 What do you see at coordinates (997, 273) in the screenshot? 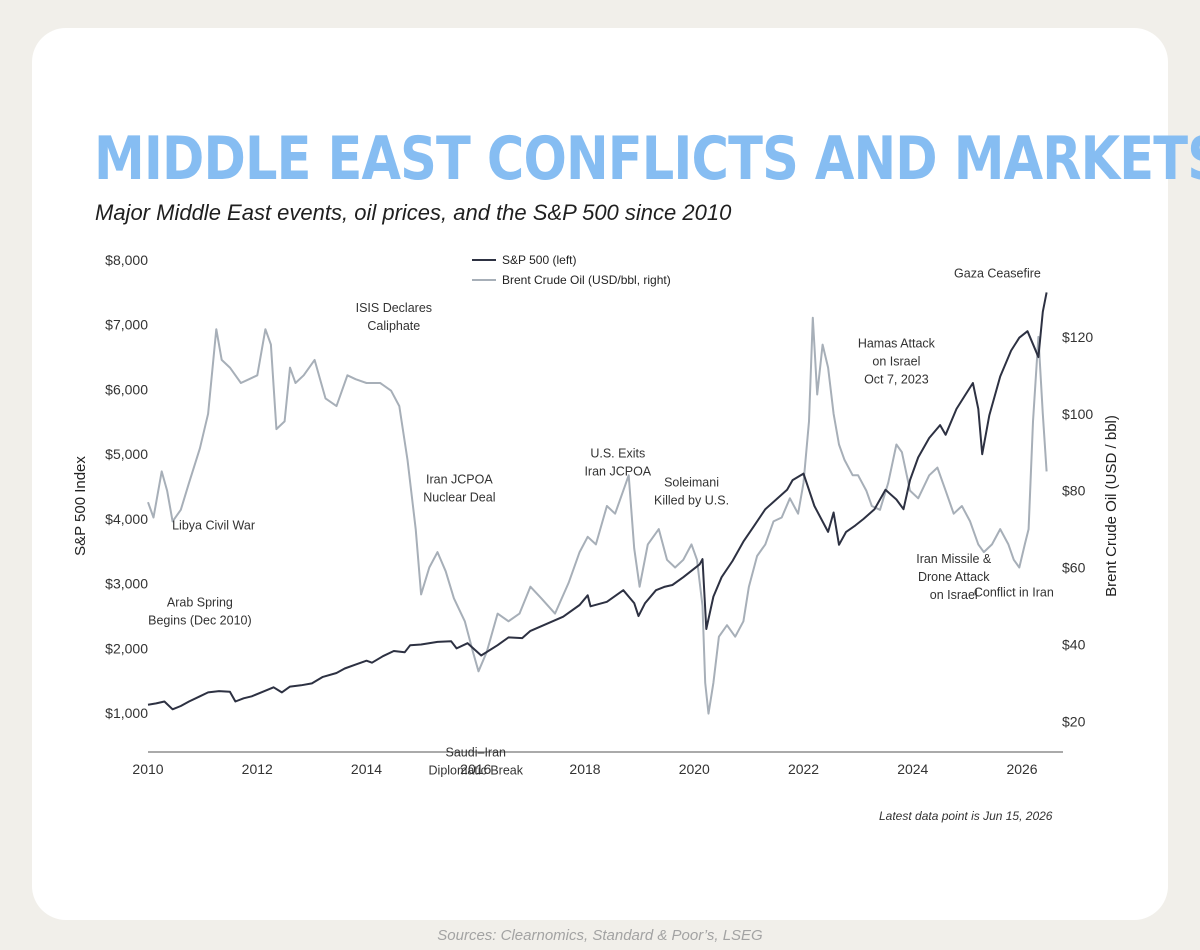
I see `event-annotation: Gaza Ceasefire` at bounding box center [997, 273].